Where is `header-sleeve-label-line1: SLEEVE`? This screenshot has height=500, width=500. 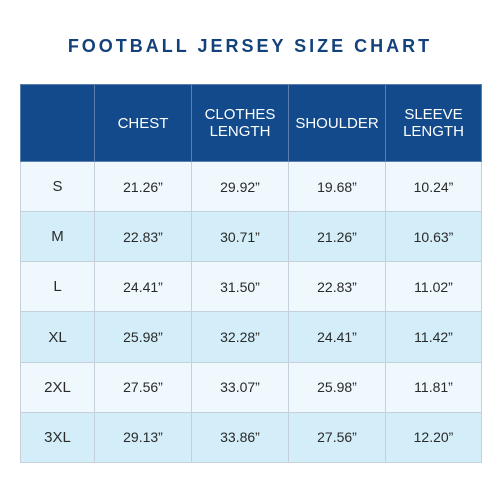 header-sleeve-label-line1: SLEEVE is located at coordinates (433, 114).